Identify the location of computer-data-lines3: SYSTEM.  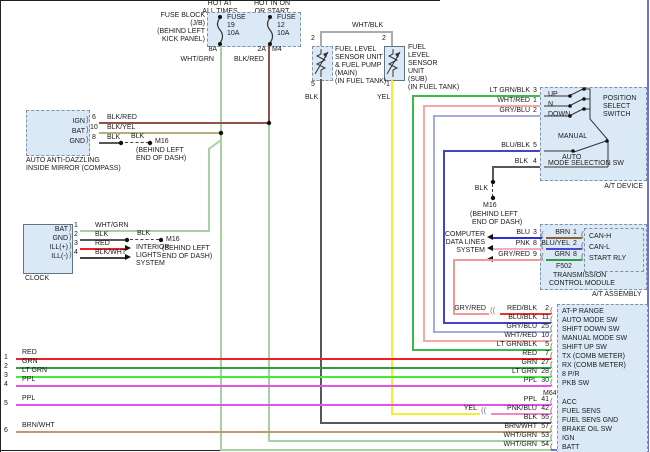
(470, 250).